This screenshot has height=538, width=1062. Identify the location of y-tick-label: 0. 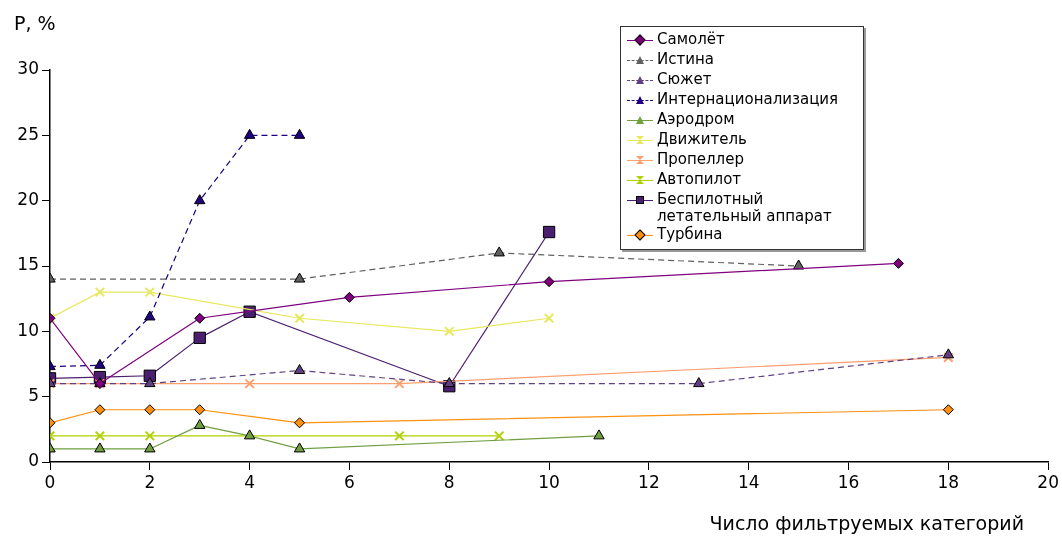
(33, 460).